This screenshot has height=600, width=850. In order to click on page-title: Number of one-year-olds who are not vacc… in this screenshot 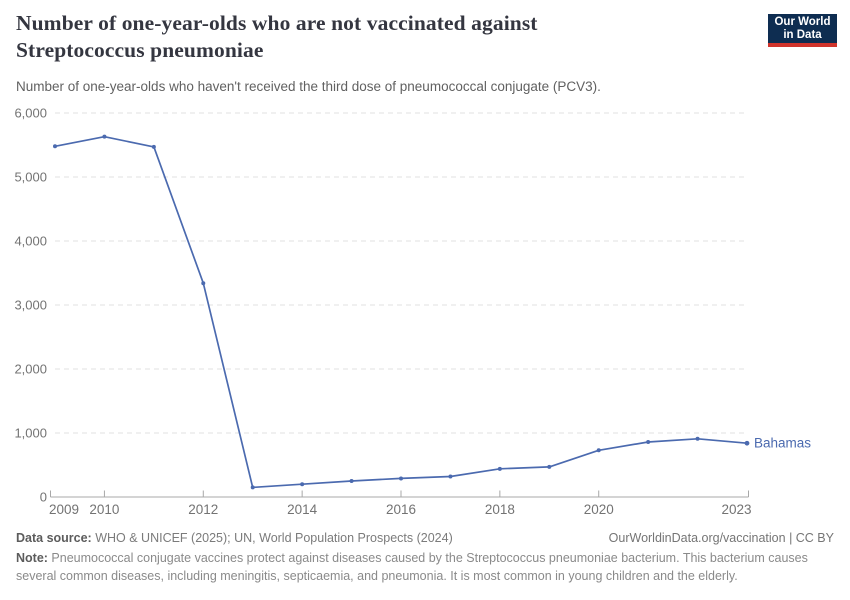, I will do `click(336, 37)`.